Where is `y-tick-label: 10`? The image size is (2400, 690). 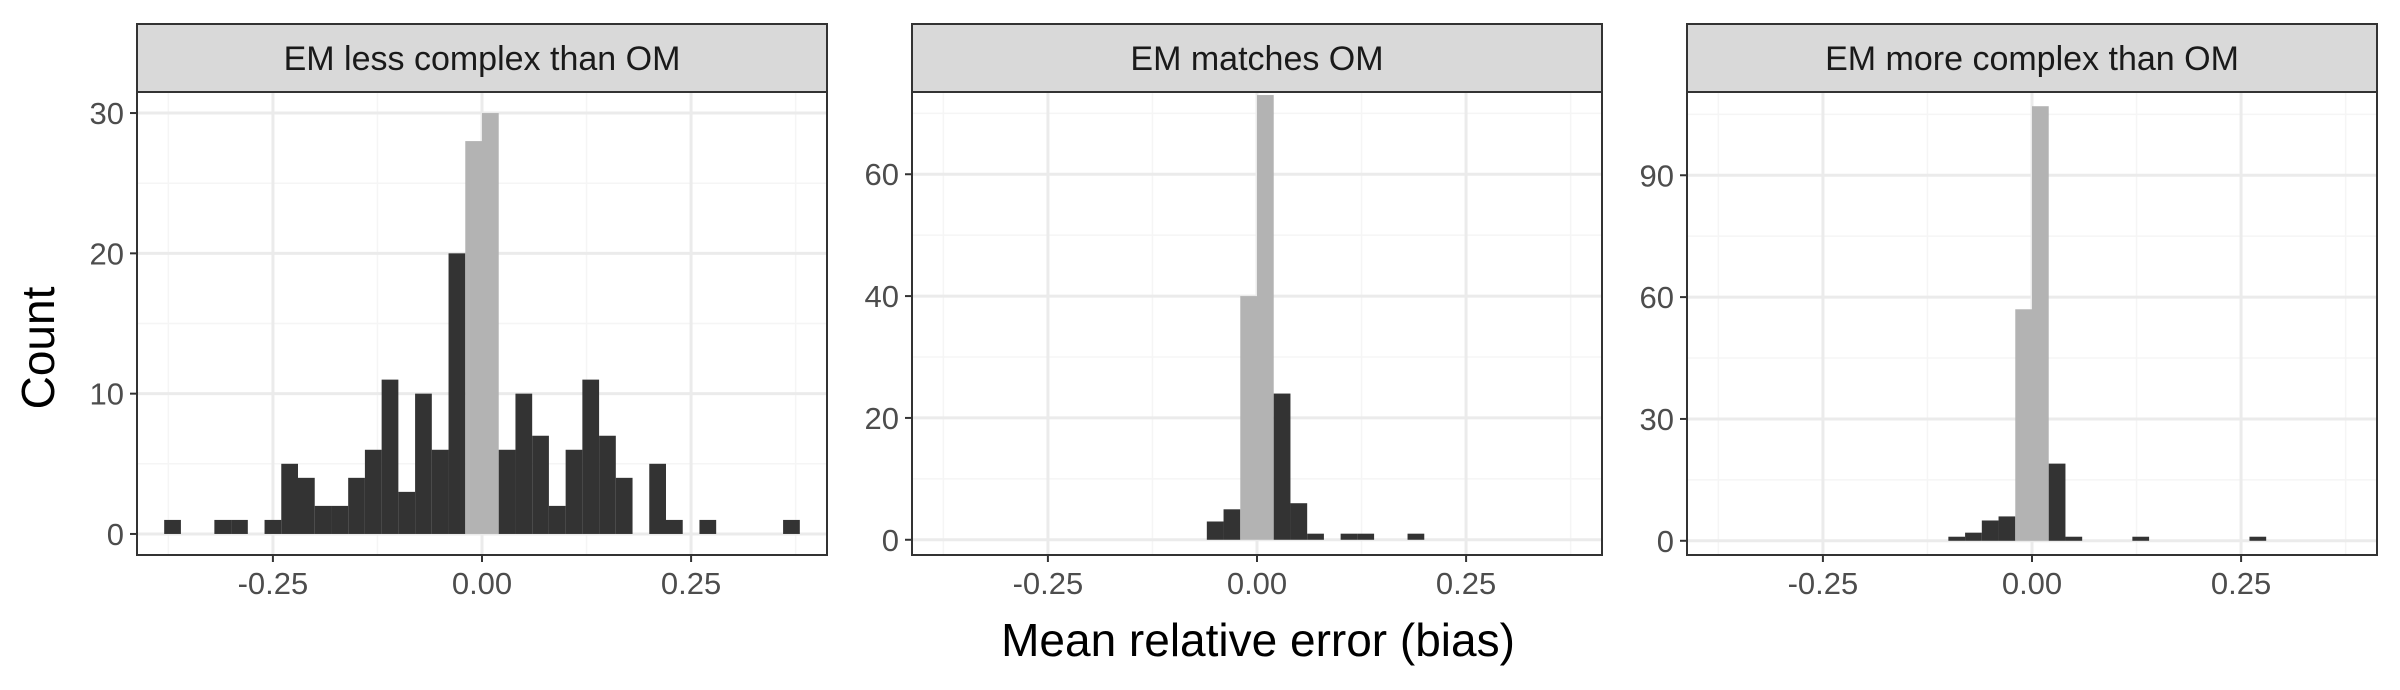 y-tick-label: 10 is located at coordinates (107, 394).